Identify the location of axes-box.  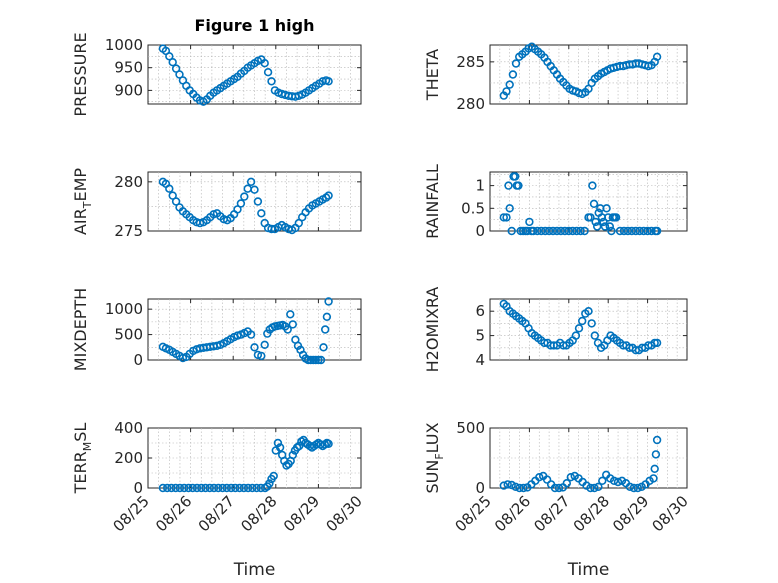
(588, 329).